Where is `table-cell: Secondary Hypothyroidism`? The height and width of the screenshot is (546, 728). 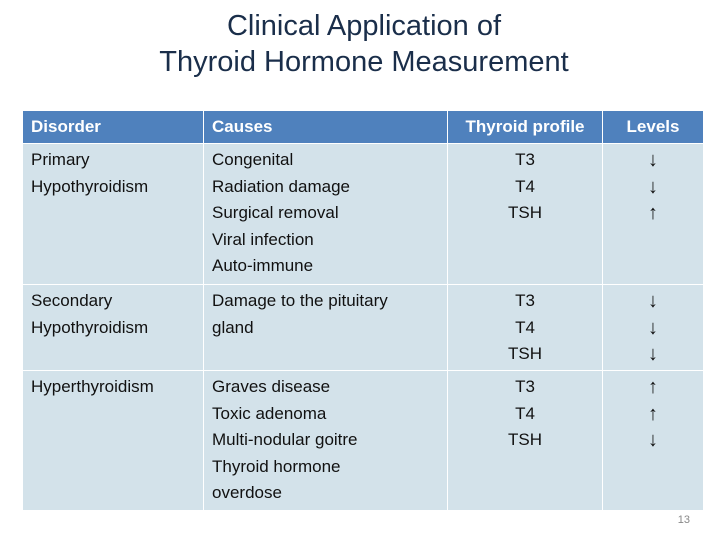
table-cell: Secondary Hypothyroidism is located at coordinates (113, 327).